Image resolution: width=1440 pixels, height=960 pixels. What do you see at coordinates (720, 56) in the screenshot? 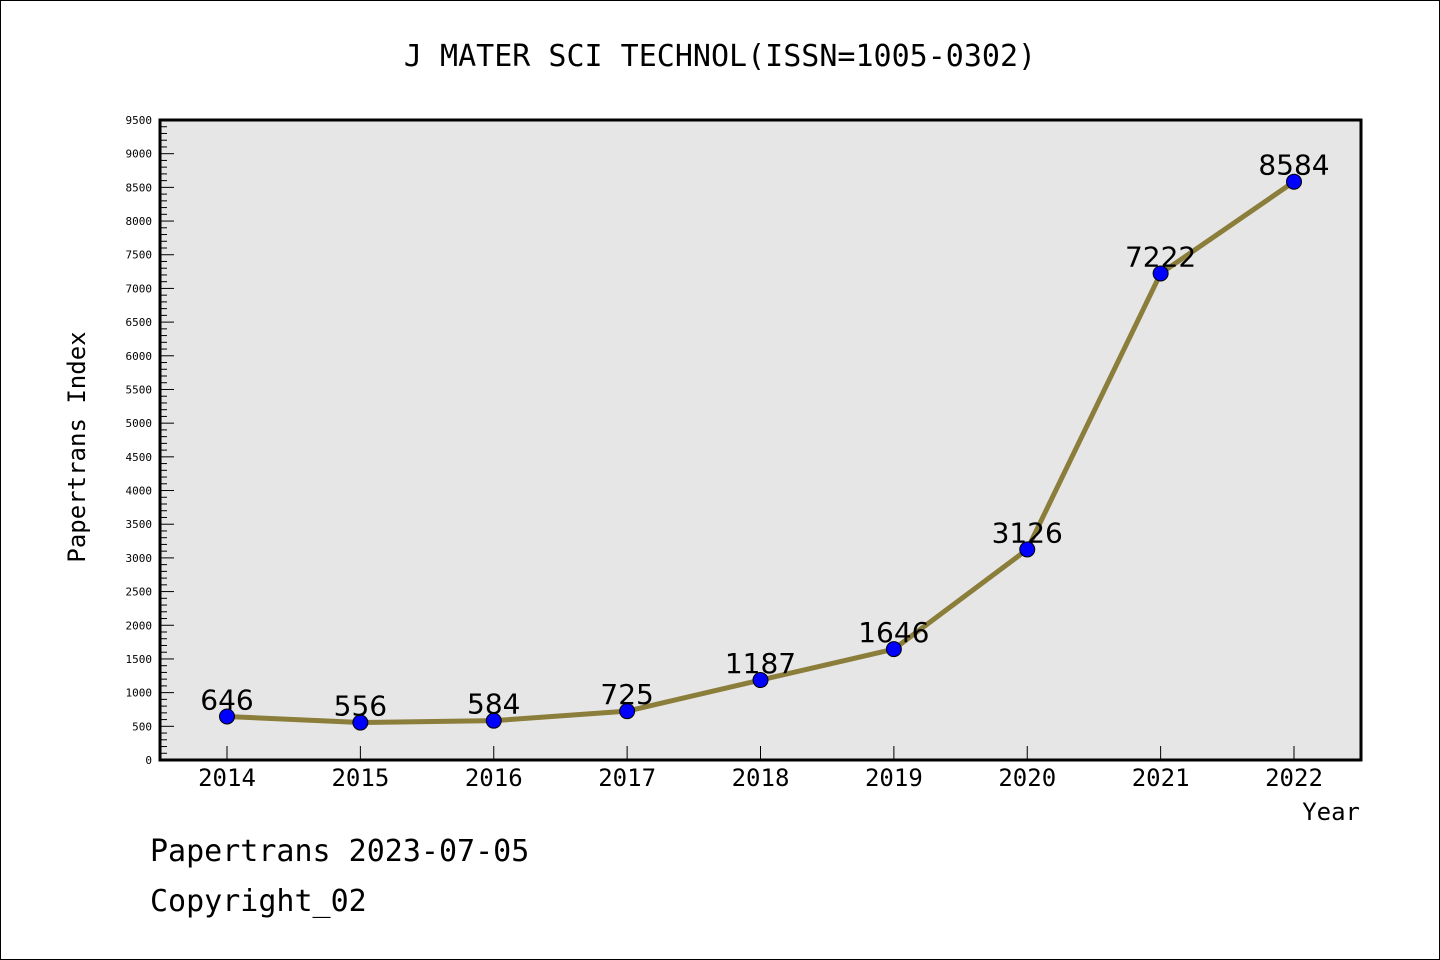
I see `chart-title: J MATER SCI TECHNOL(ISSN=1005-0302)` at bounding box center [720, 56].